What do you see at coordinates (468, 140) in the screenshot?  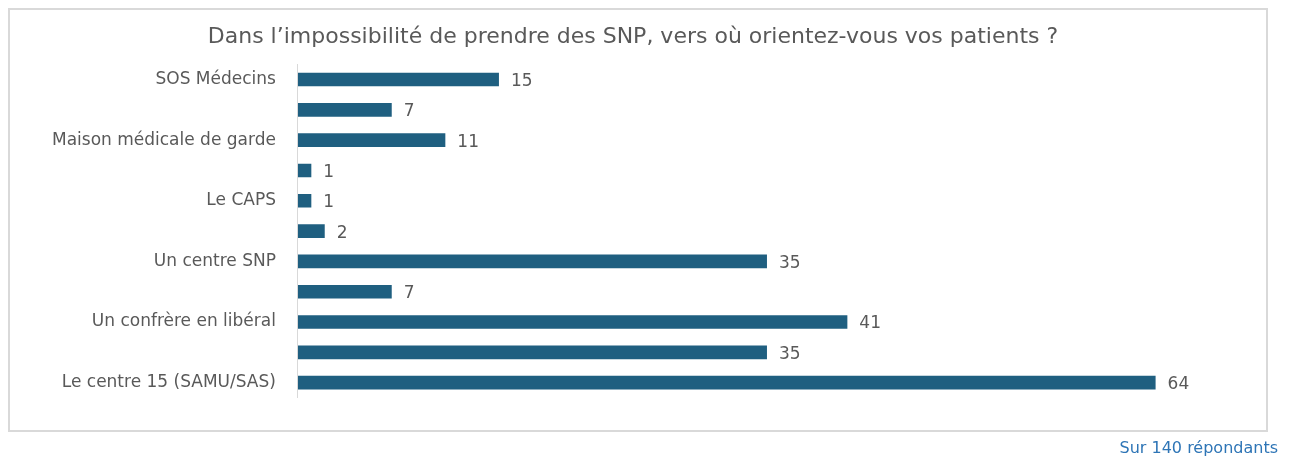 I see `data-label: 11` at bounding box center [468, 140].